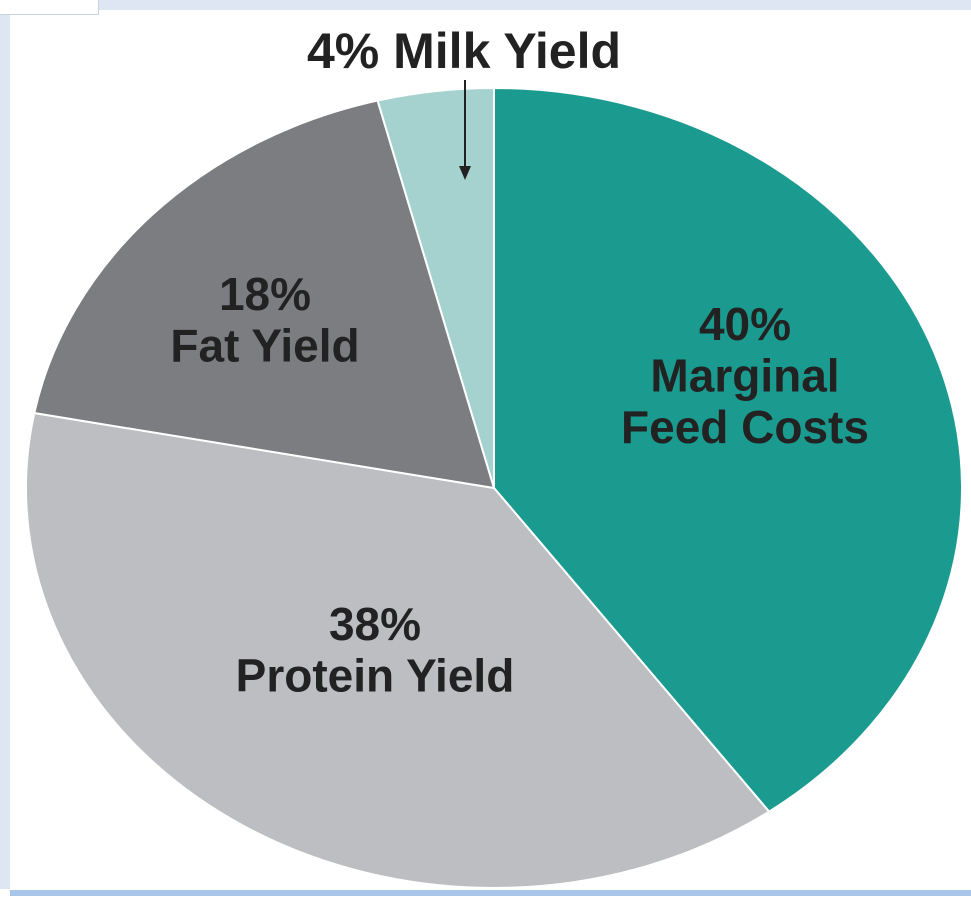 The width and height of the screenshot is (971, 909). Describe the element at coordinates (485, 5) in the screenshot. I see `window-top-border` at that location.